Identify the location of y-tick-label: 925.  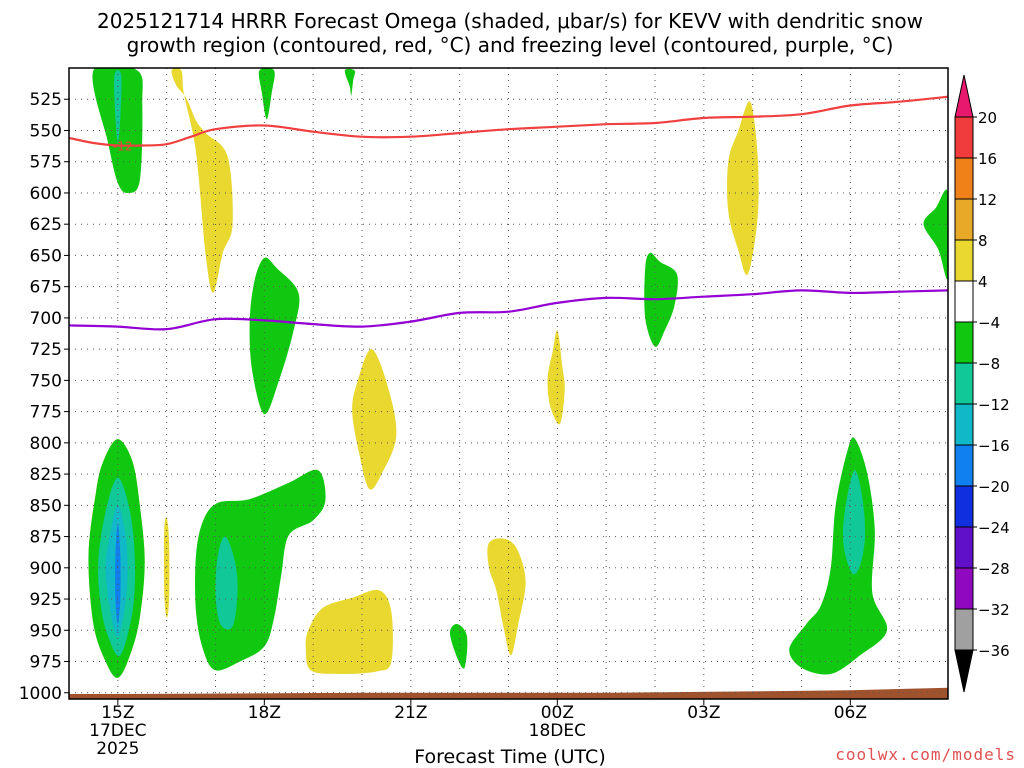
(46, 600).